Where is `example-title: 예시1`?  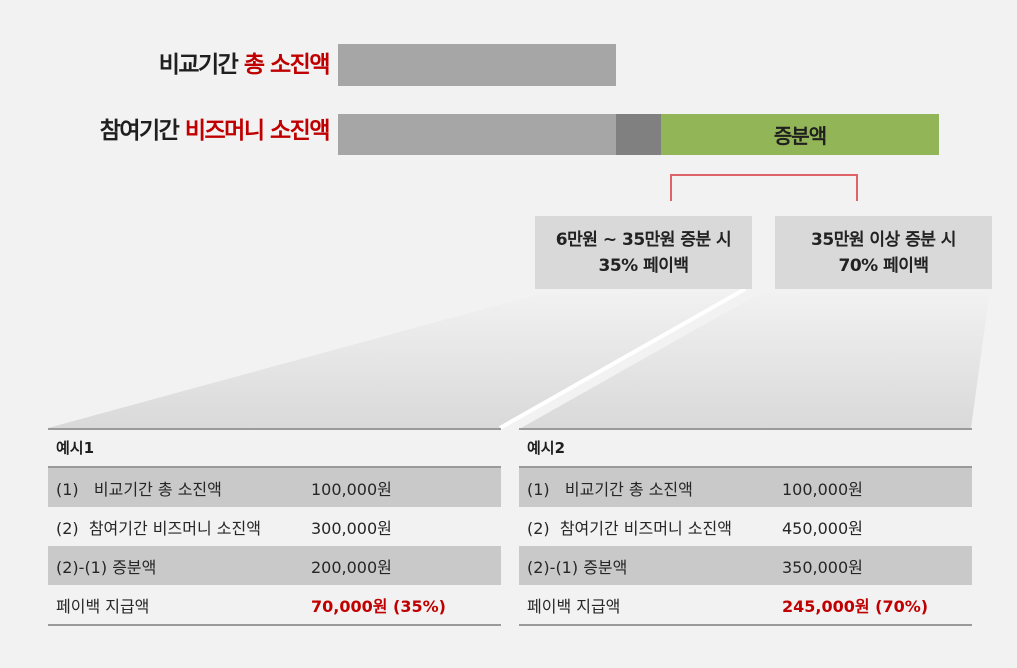
example-title: 예시1 is located at coordinates (274, 449).